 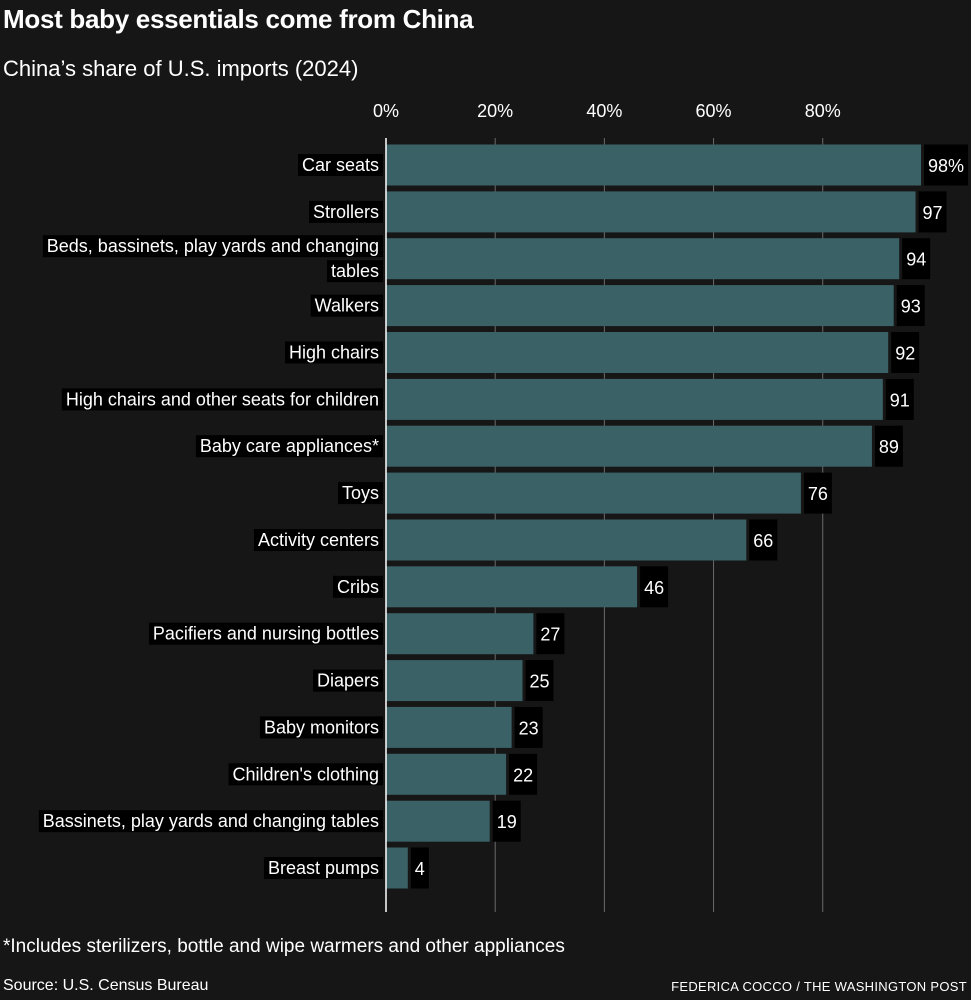 I want to click on x-tick-label: 0%, so click(x=386, y=111).